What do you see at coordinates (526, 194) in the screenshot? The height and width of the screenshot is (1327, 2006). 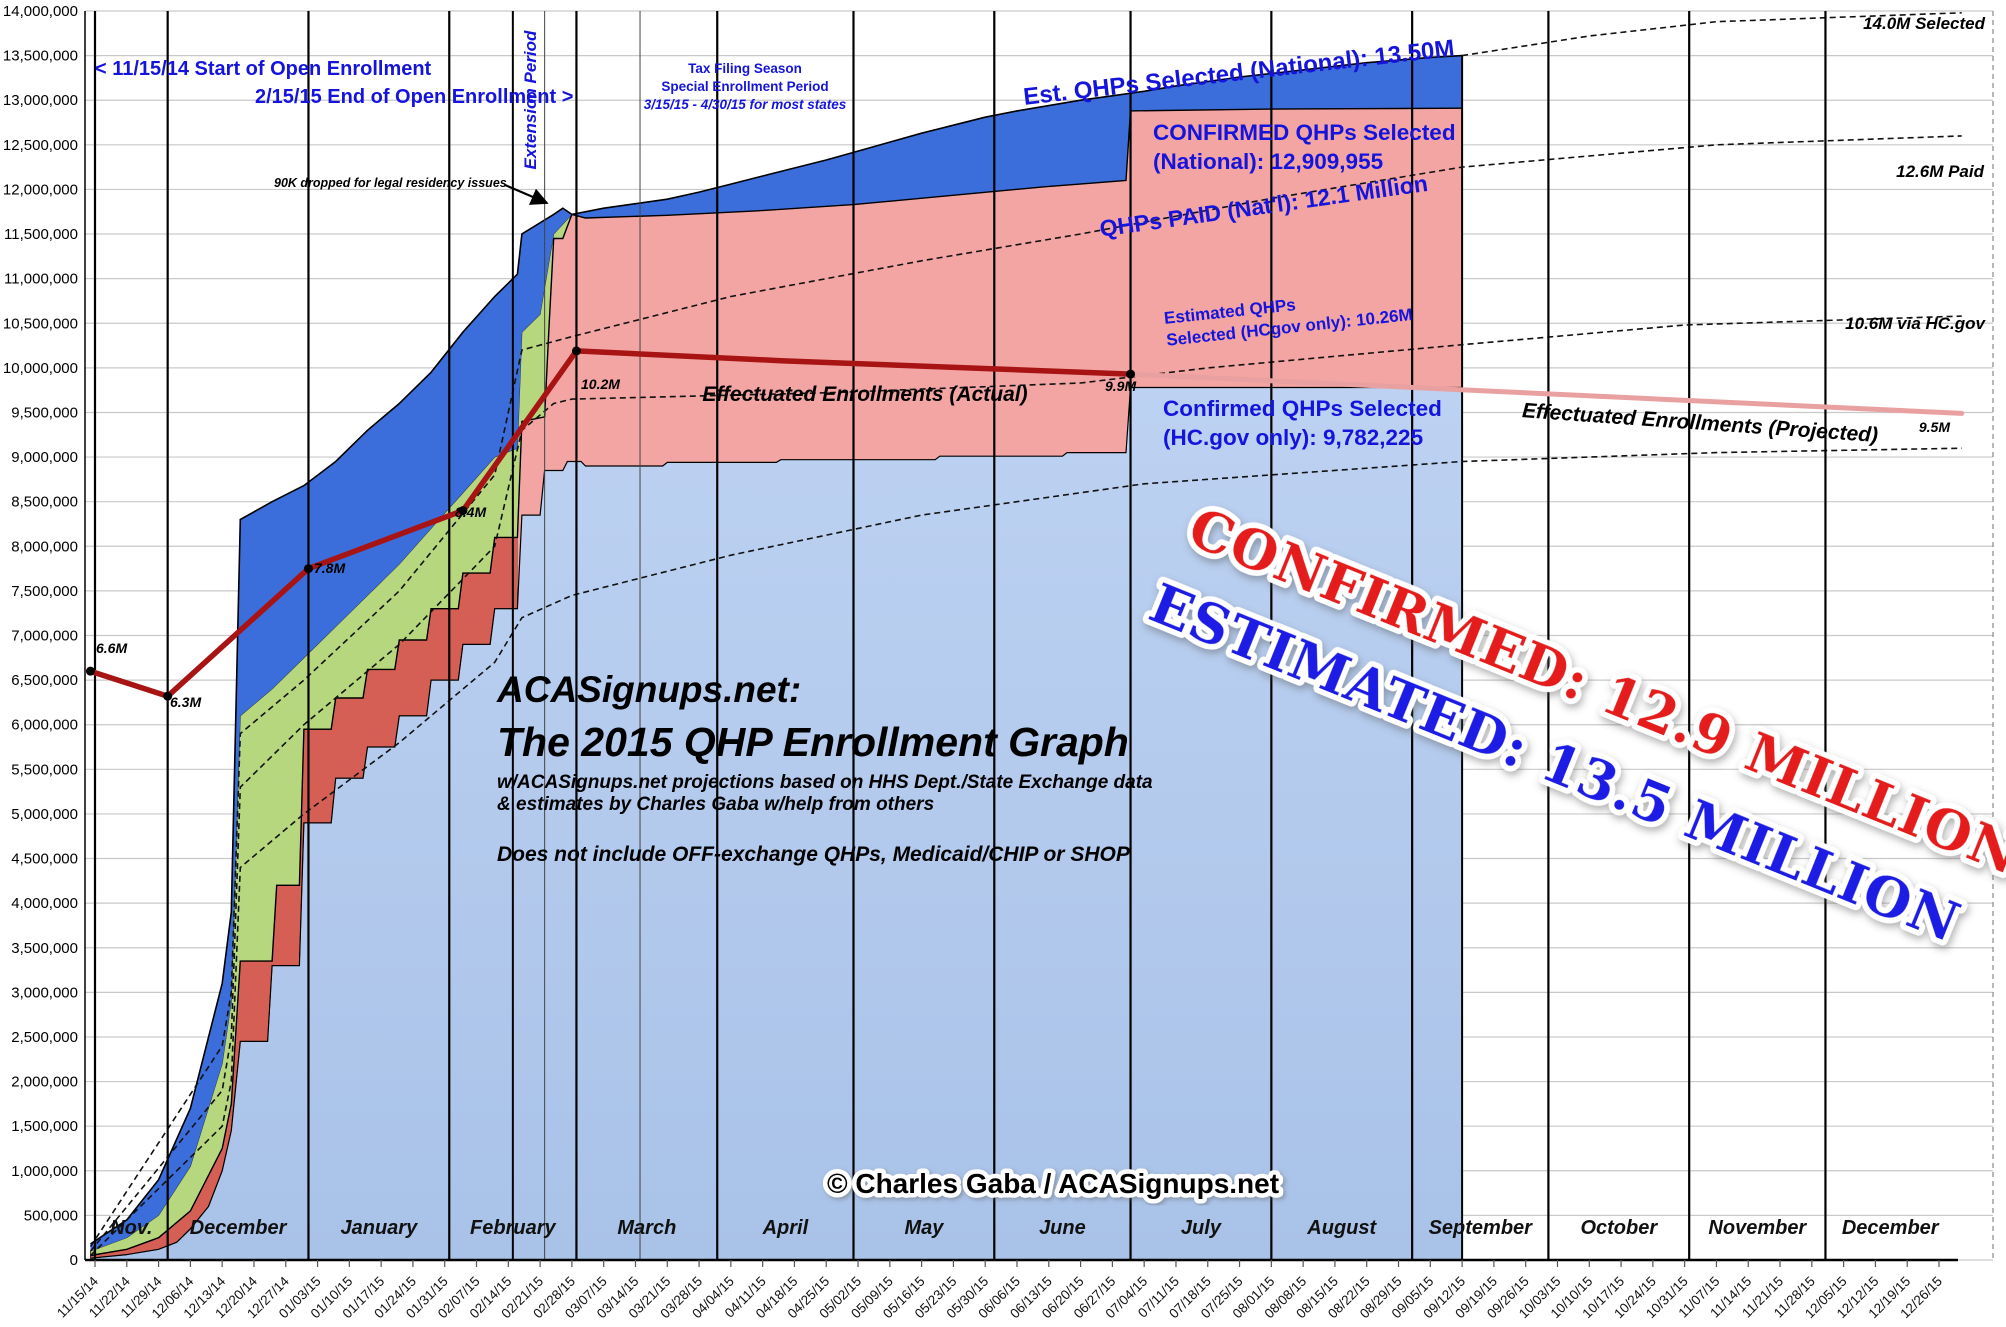 I see `dropped-arrow` at bounding box center [526, 194].